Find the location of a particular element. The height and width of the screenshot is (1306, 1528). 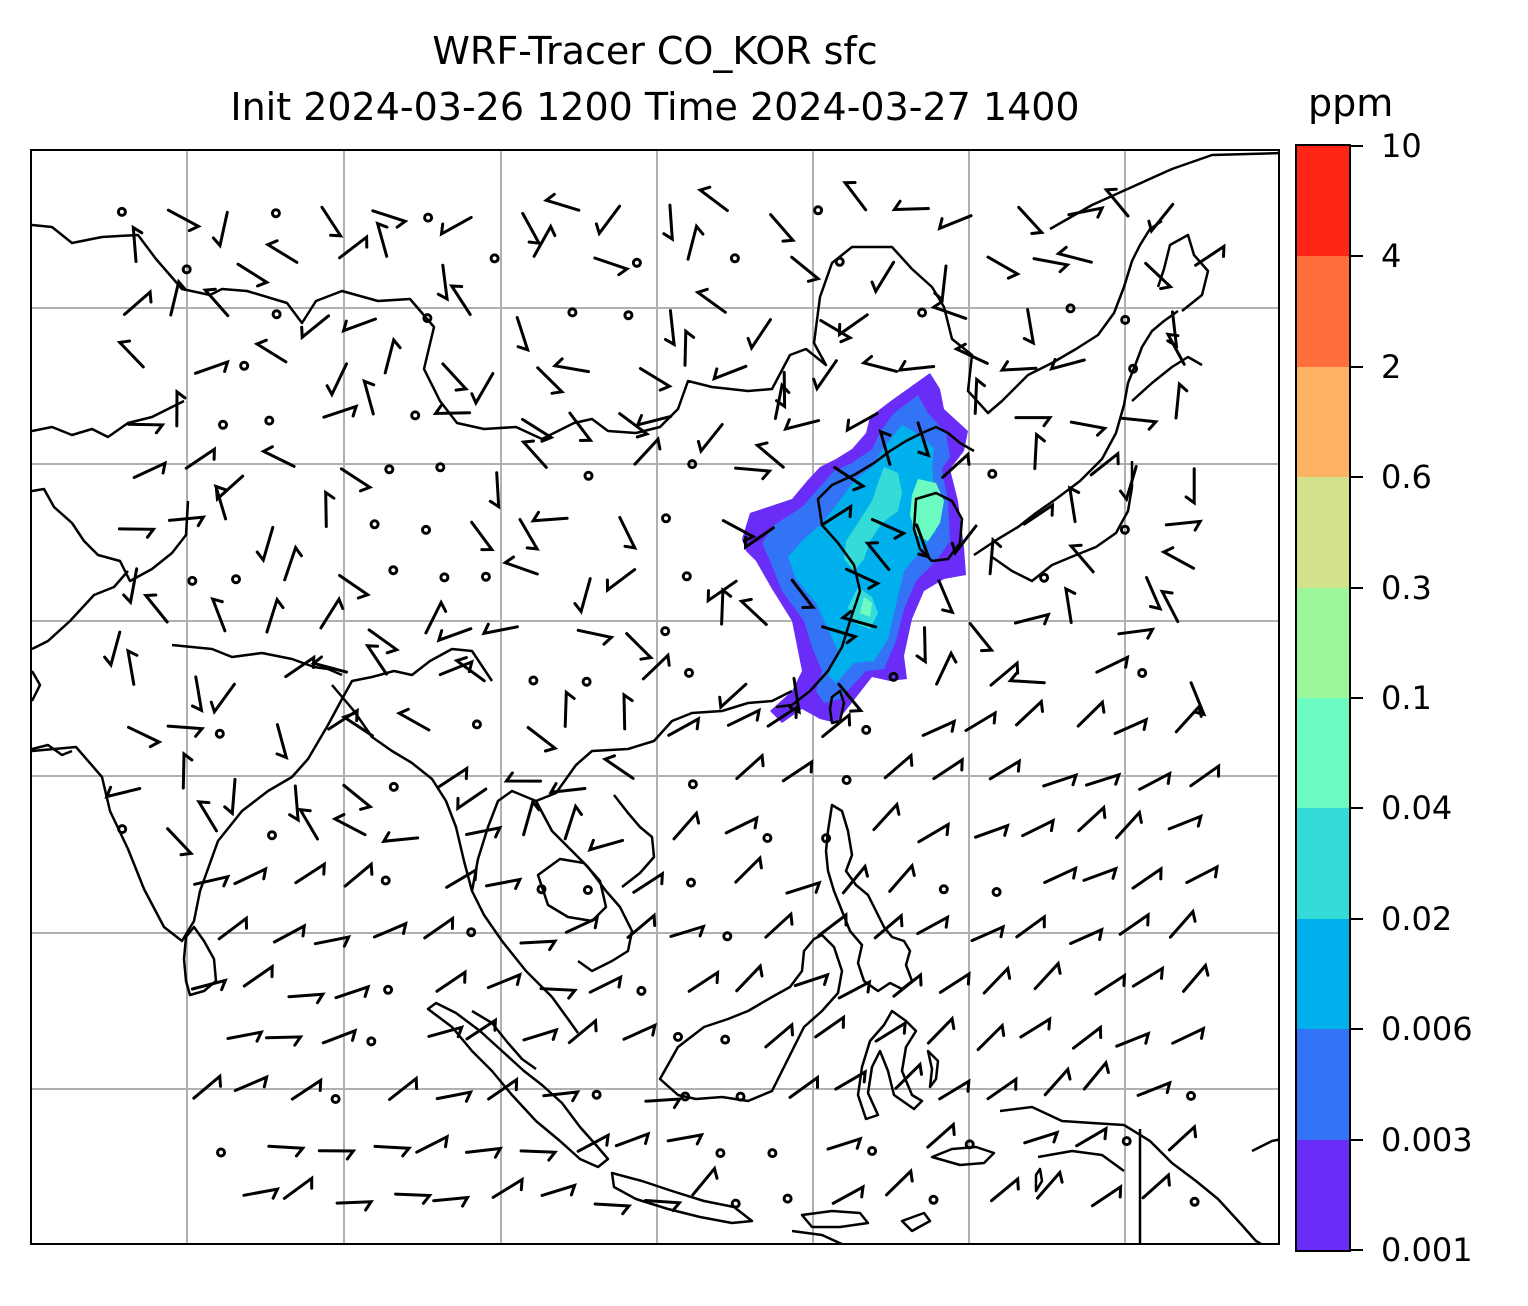

colorbar-tick-label: 0.003 is located at coordinates (1427, 1139).